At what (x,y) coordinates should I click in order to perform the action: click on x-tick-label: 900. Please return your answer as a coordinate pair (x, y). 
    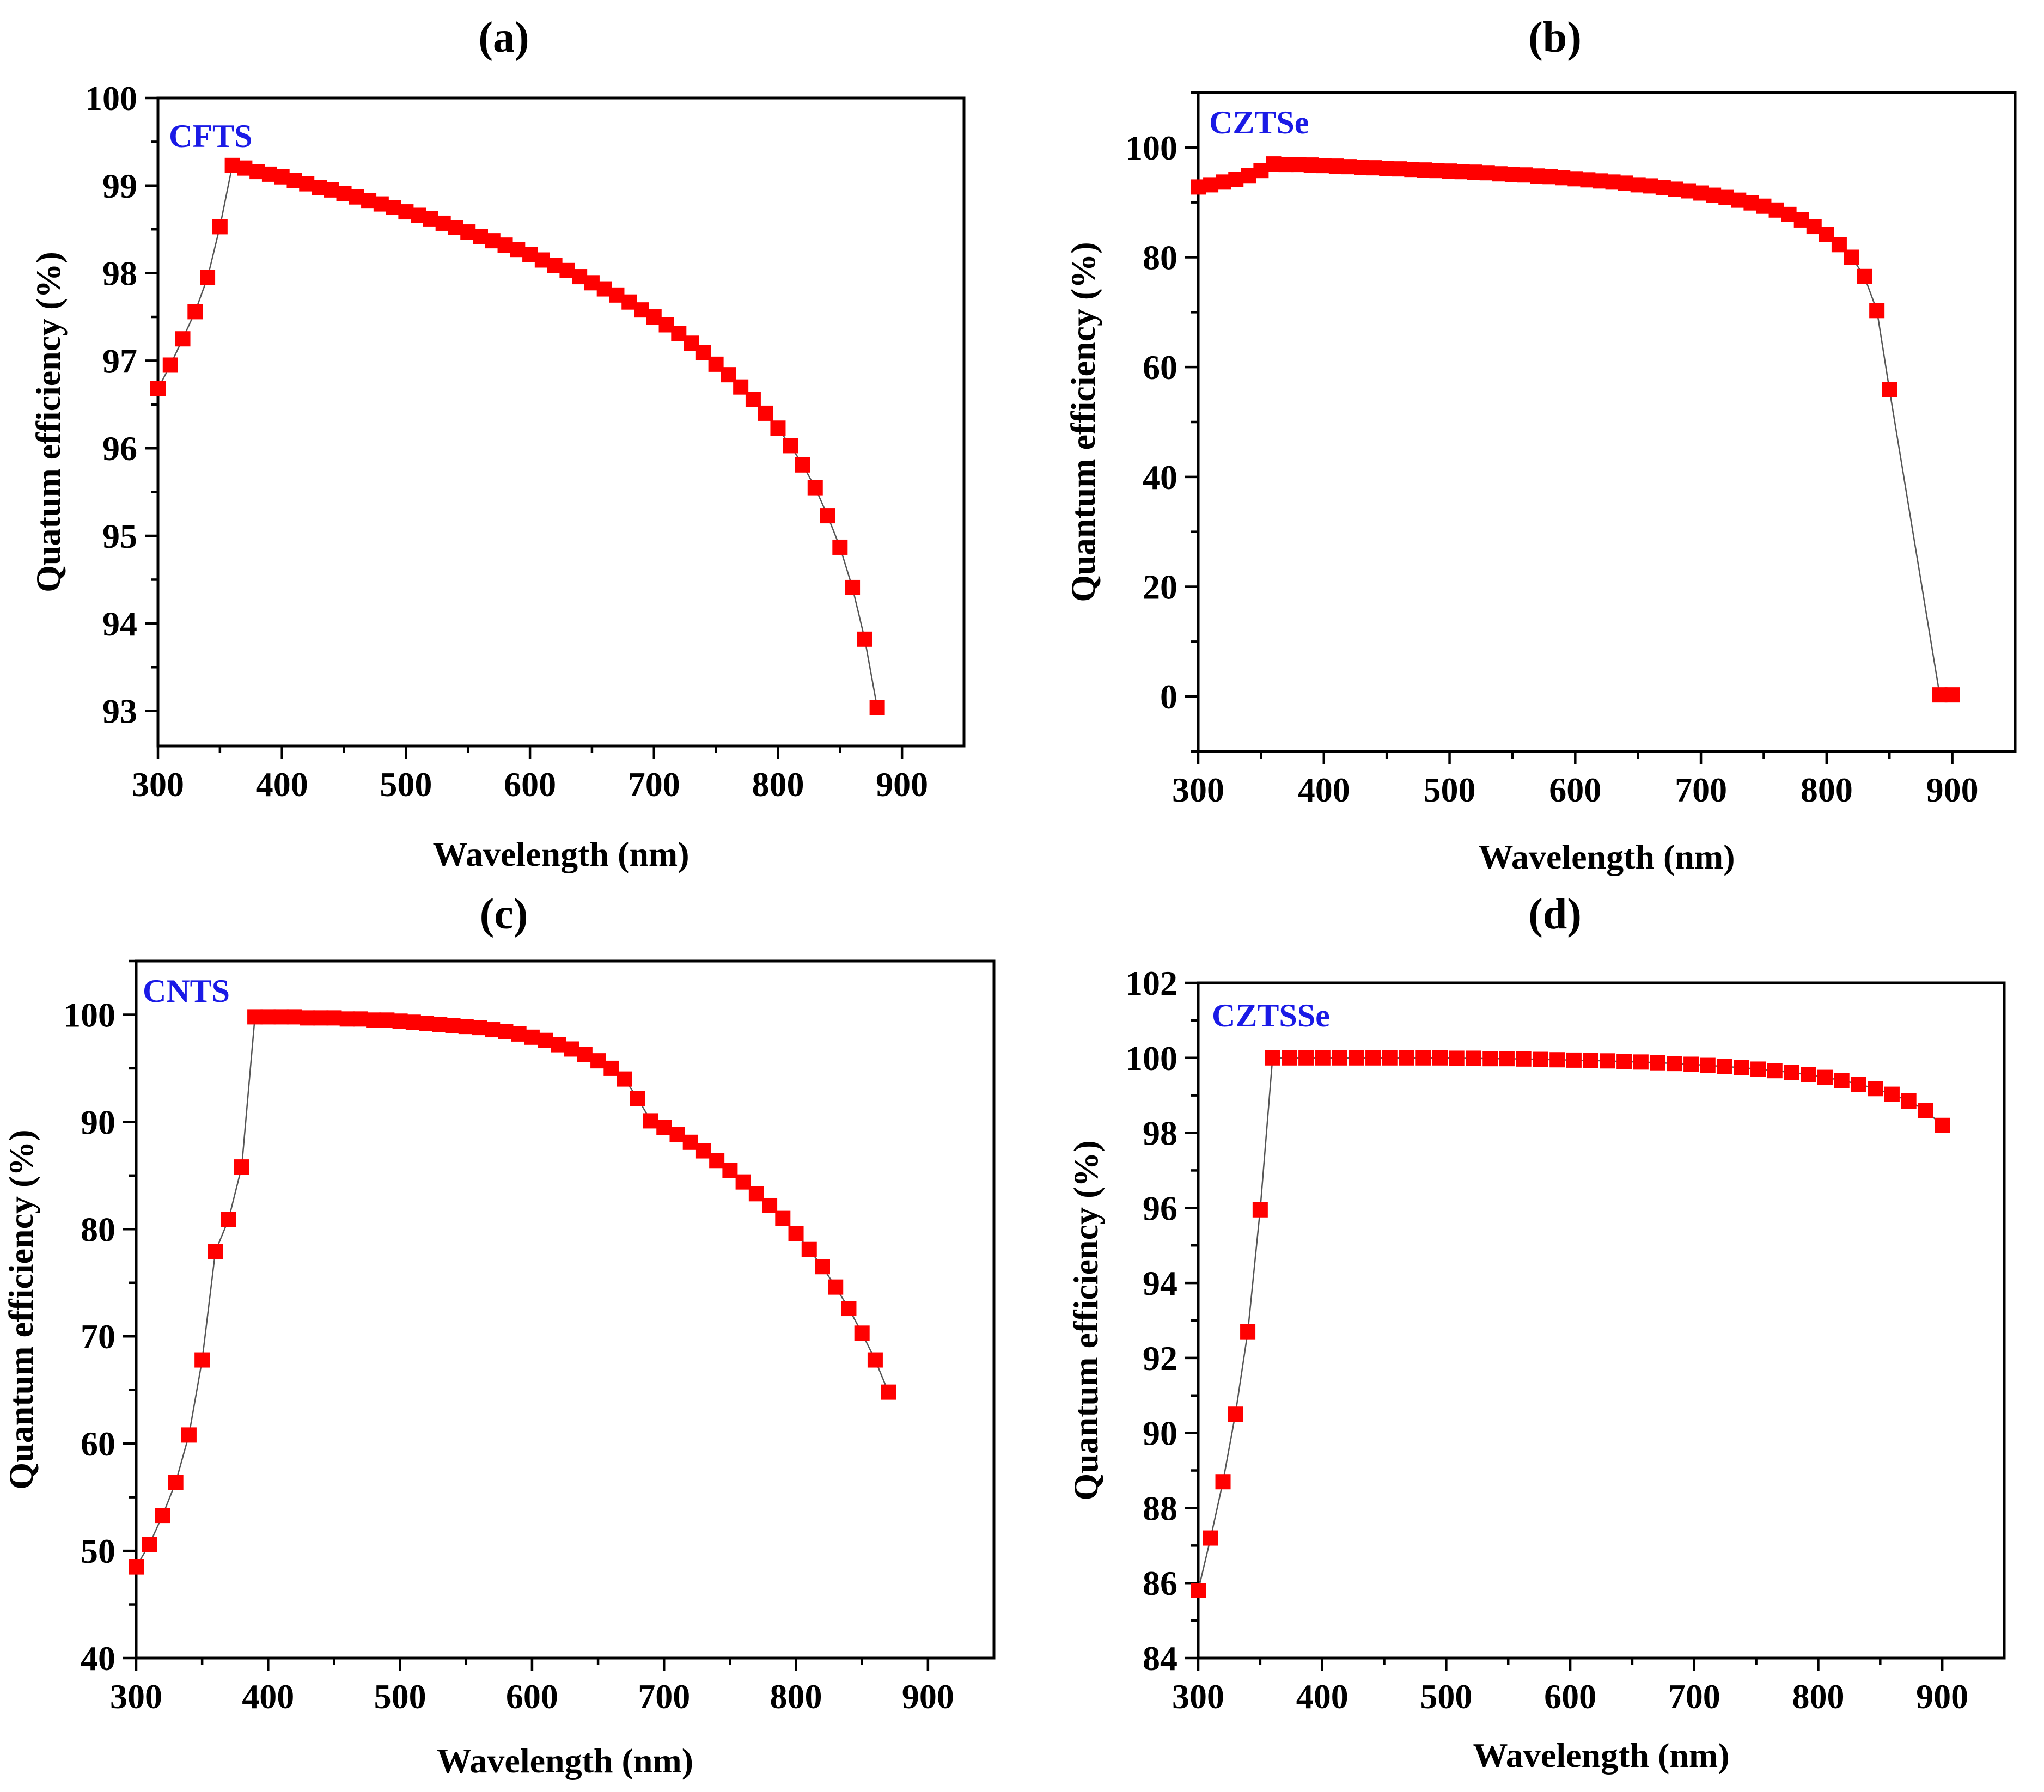
    Looking at the image, I should click on (1942, 1696).